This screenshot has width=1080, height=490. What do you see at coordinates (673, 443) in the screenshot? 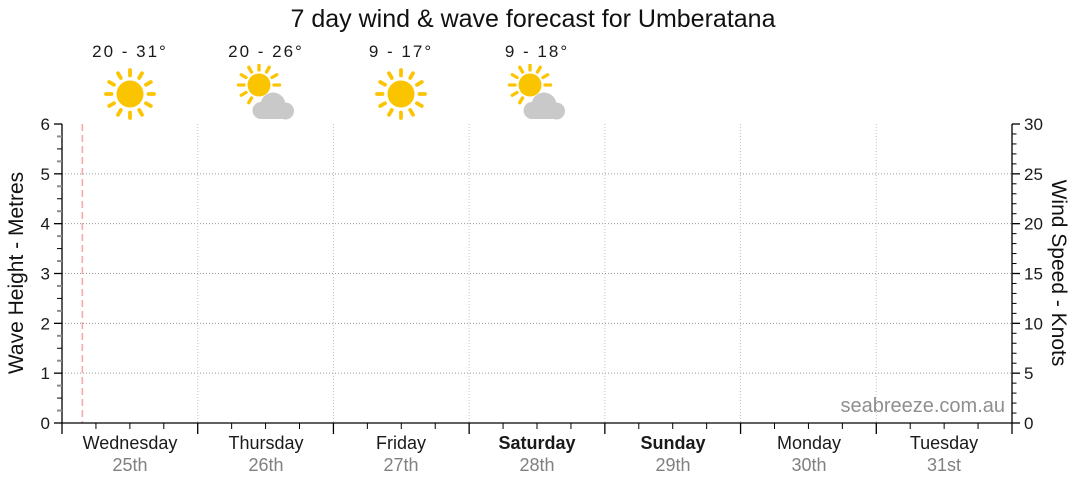
I see `day-label: Sunday` at bounding box center [673, 443].